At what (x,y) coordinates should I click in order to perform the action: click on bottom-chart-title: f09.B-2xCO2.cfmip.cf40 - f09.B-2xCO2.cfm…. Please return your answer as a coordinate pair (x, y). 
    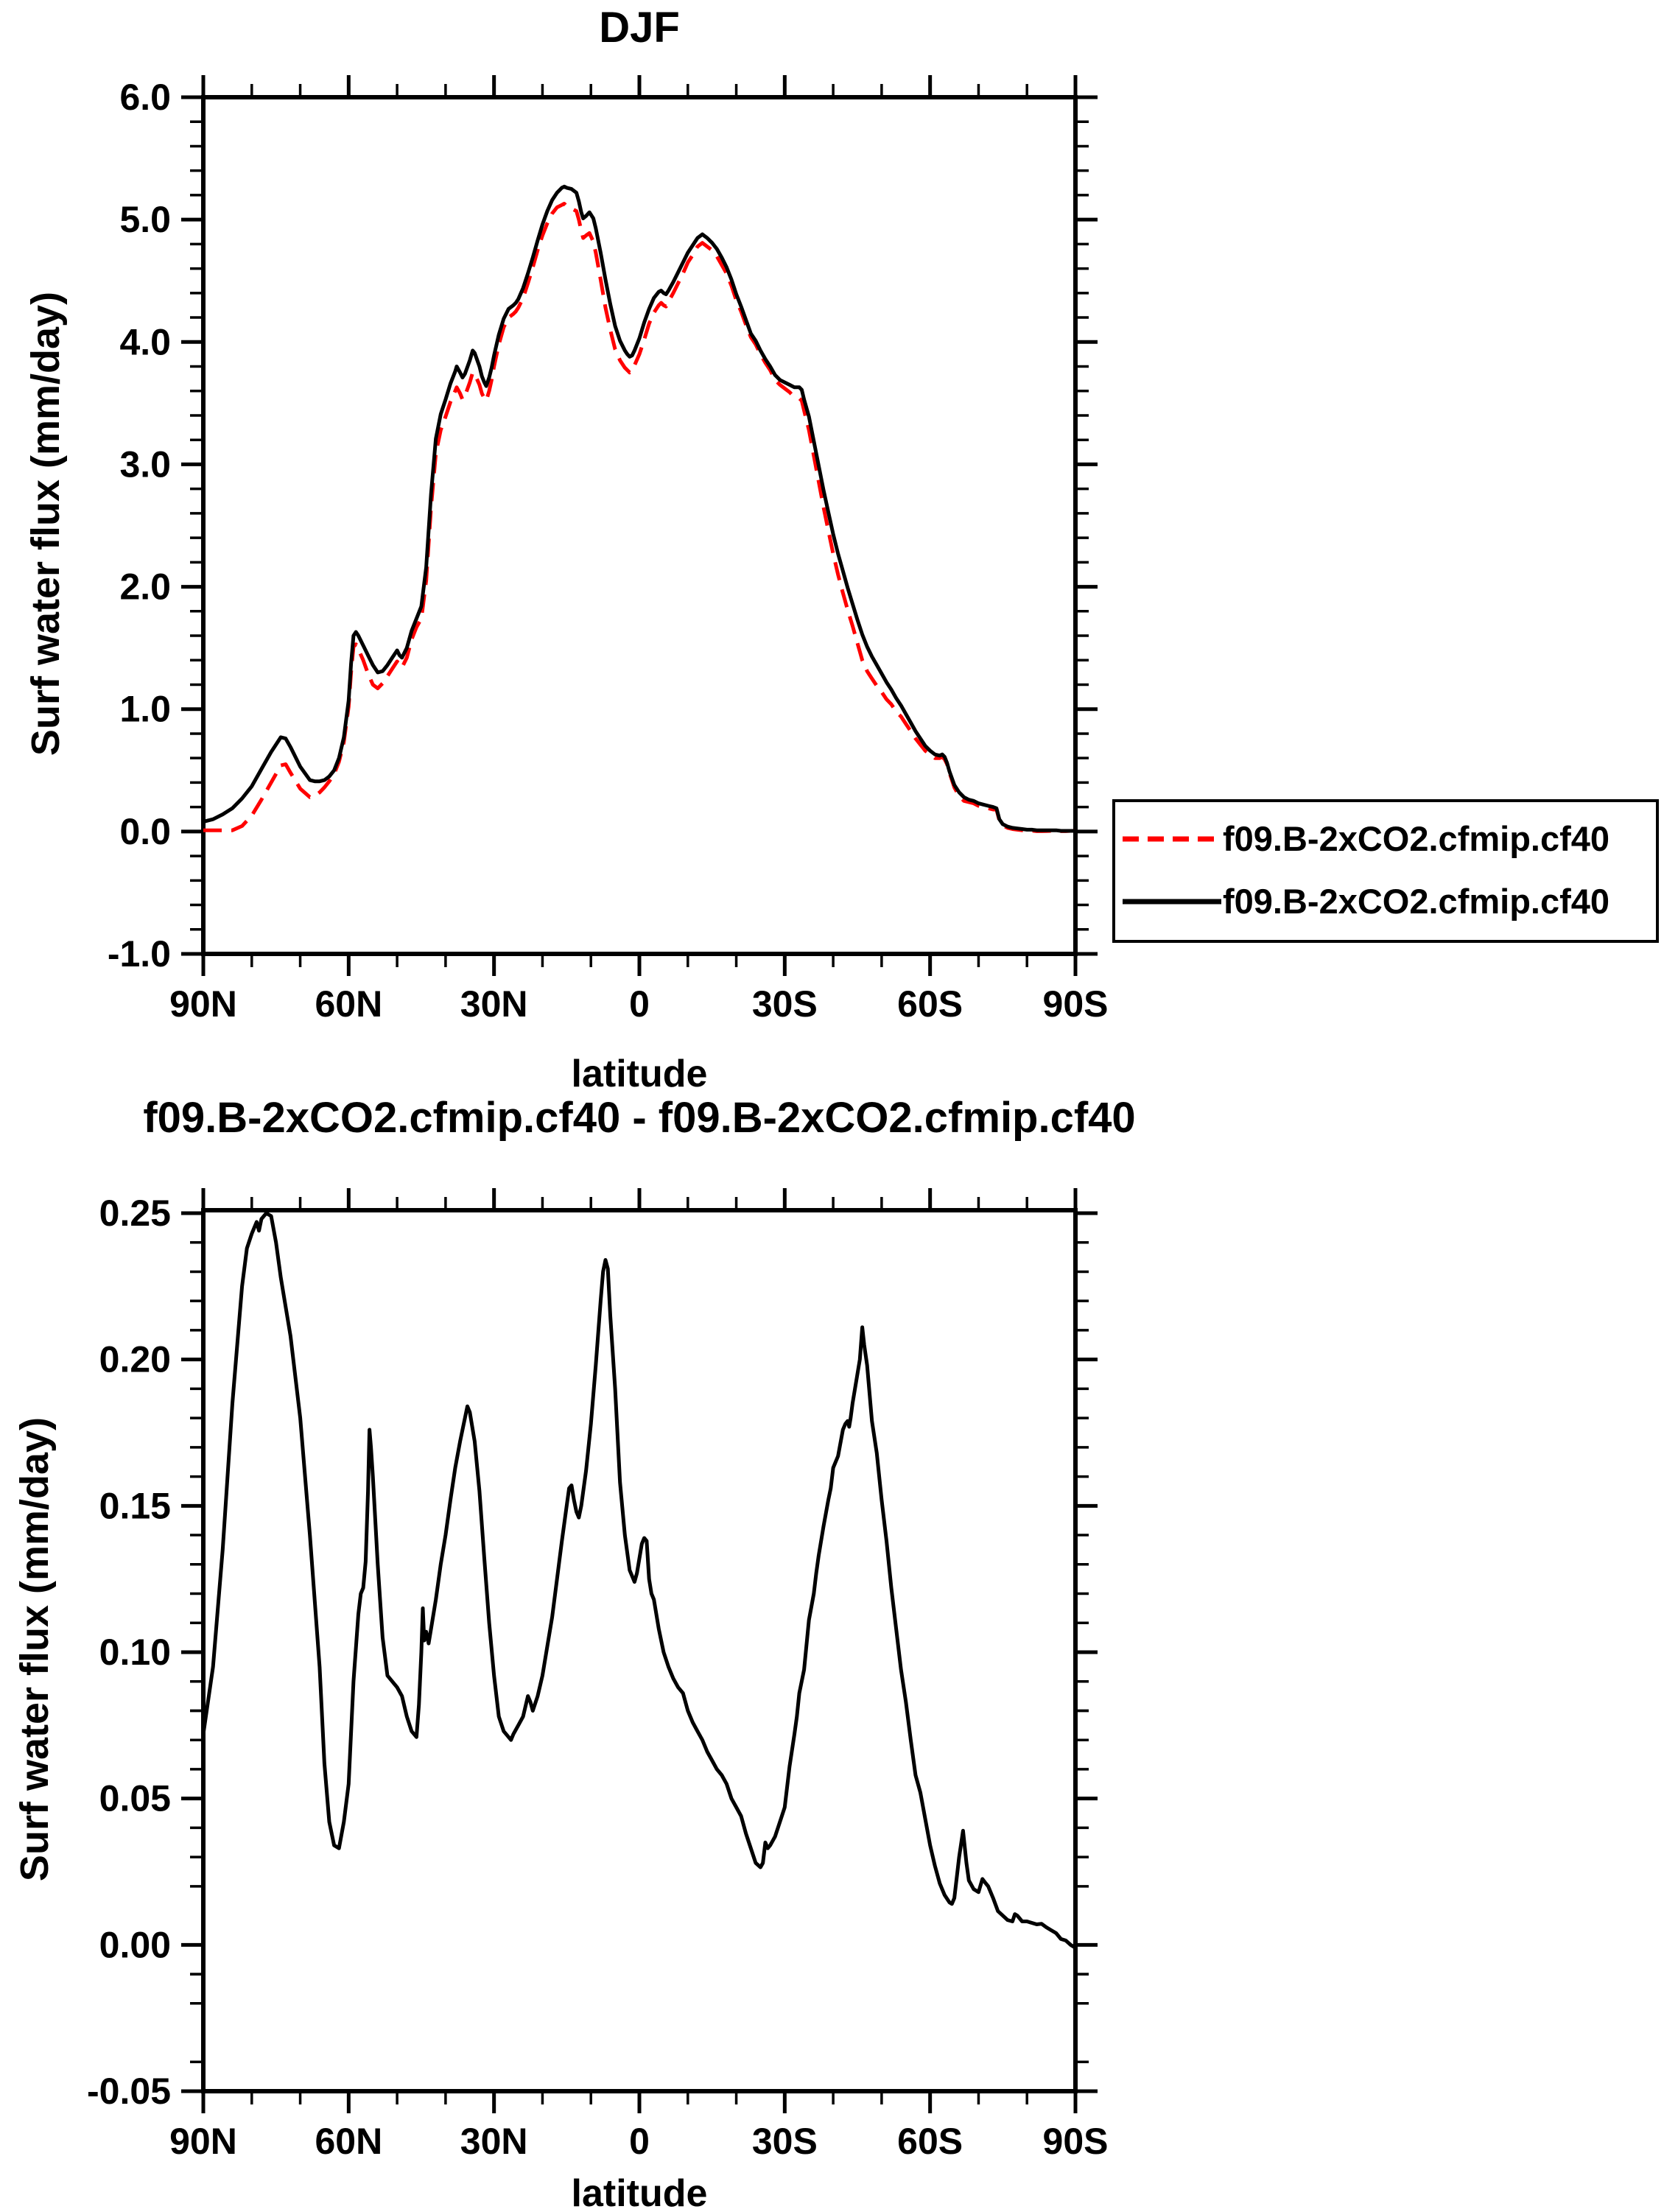
    Looking at the image, I should click on (639, 1118).